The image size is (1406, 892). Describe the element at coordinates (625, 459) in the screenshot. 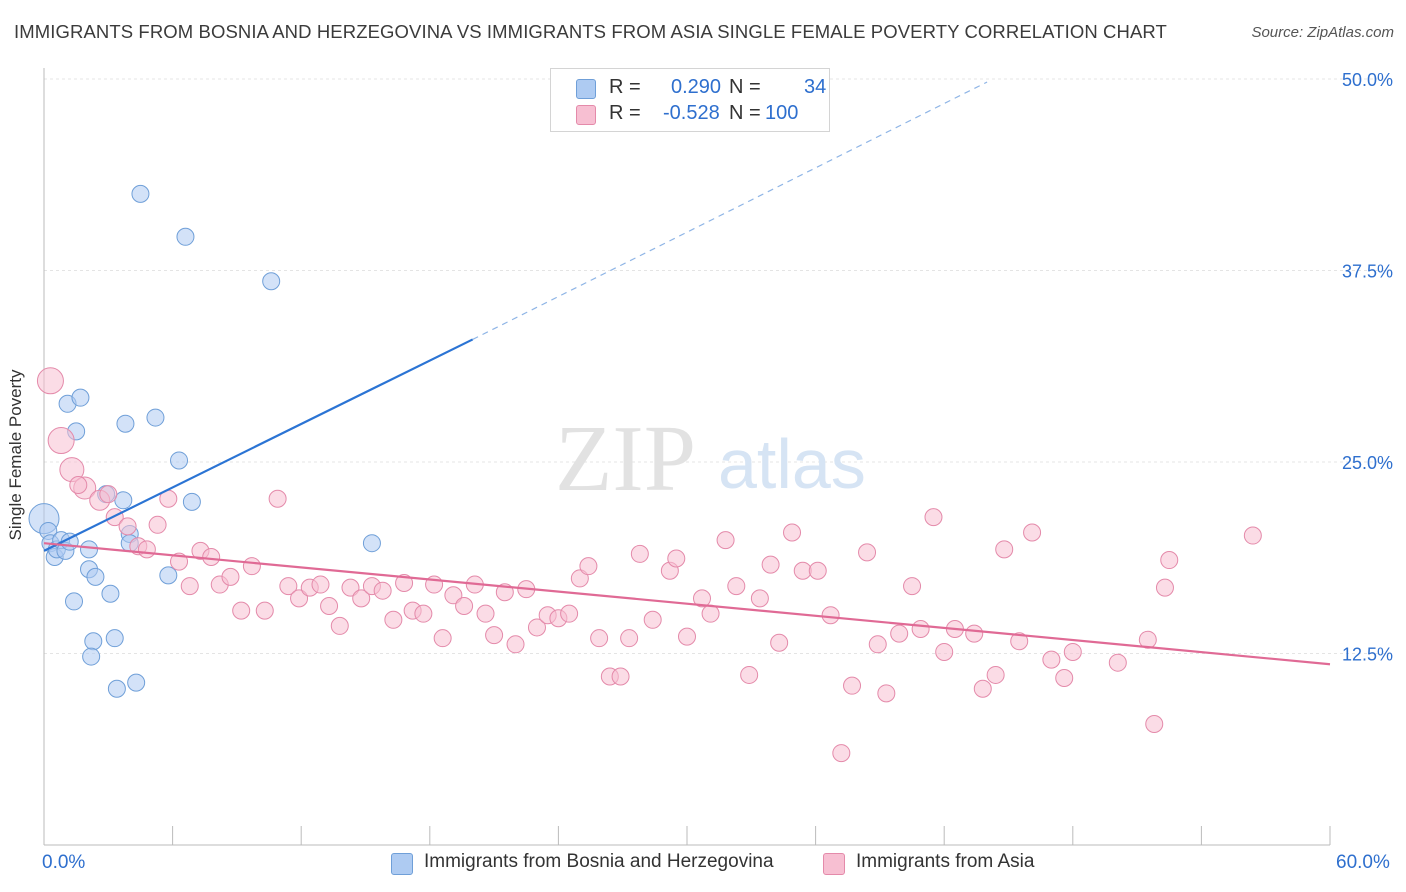

I see `watermark-zip: ZIP` at that location.